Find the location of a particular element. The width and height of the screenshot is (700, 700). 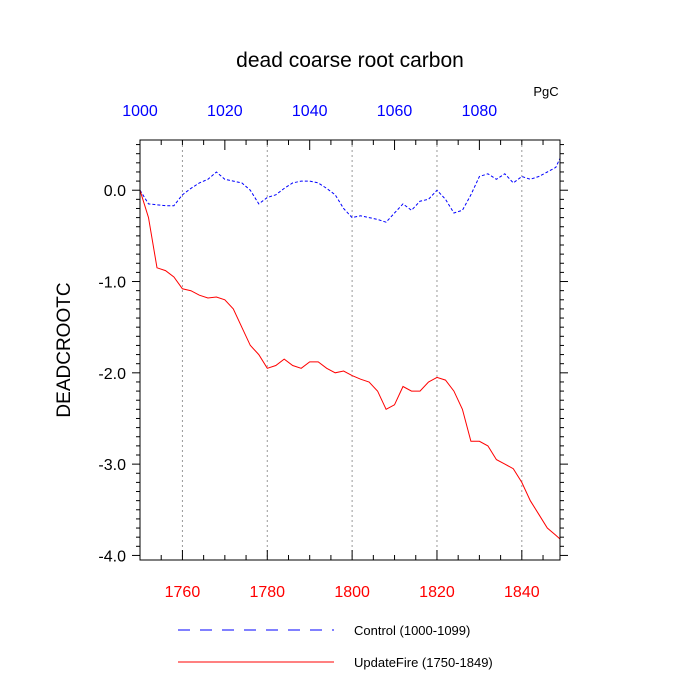

chart-title: dead coarse root carbon is located at coordinates (350, 60).